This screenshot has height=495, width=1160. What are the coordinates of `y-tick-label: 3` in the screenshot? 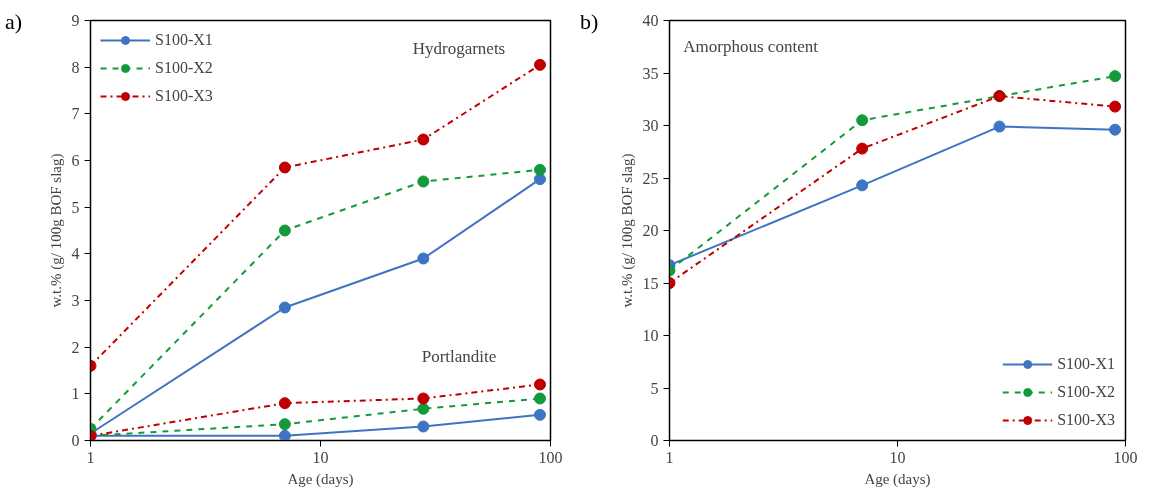 It's located at (75, 300).